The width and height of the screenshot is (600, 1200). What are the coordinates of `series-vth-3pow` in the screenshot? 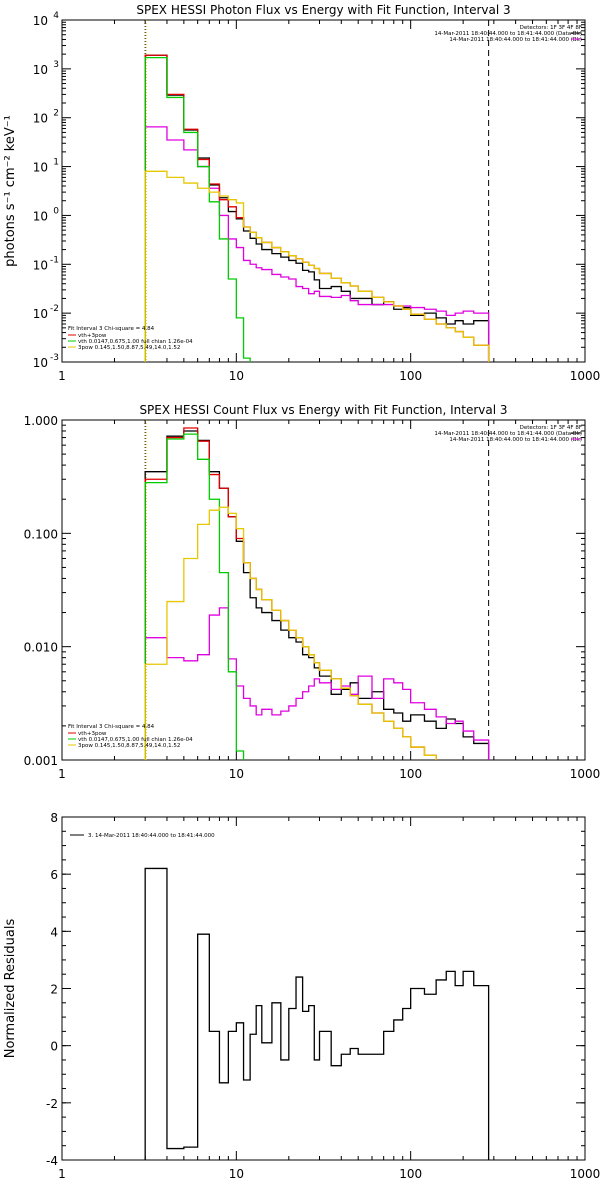 It's located at (317, 208).